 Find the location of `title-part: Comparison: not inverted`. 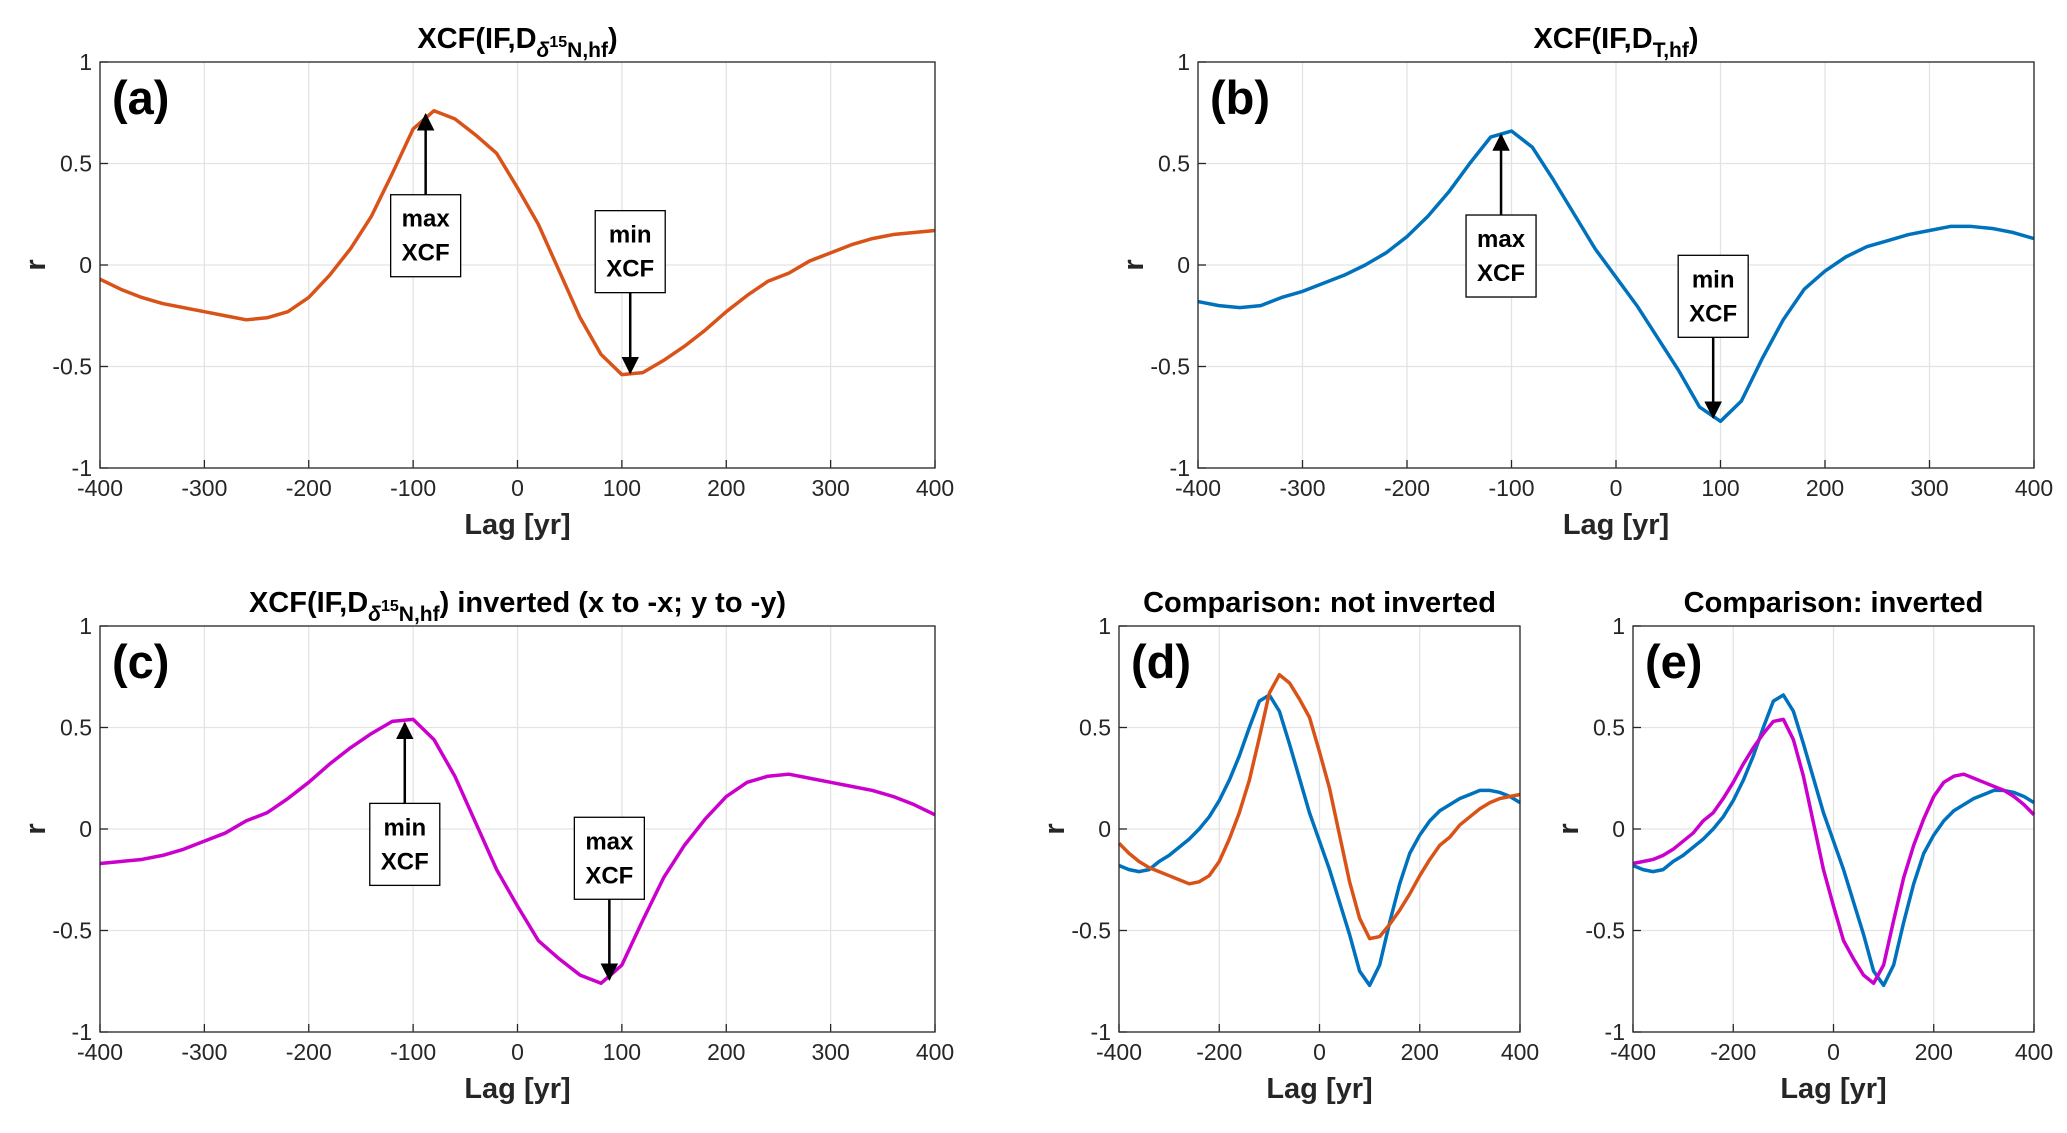

title-part: Comparison: not inverted is located at coordinates (1319, 603).